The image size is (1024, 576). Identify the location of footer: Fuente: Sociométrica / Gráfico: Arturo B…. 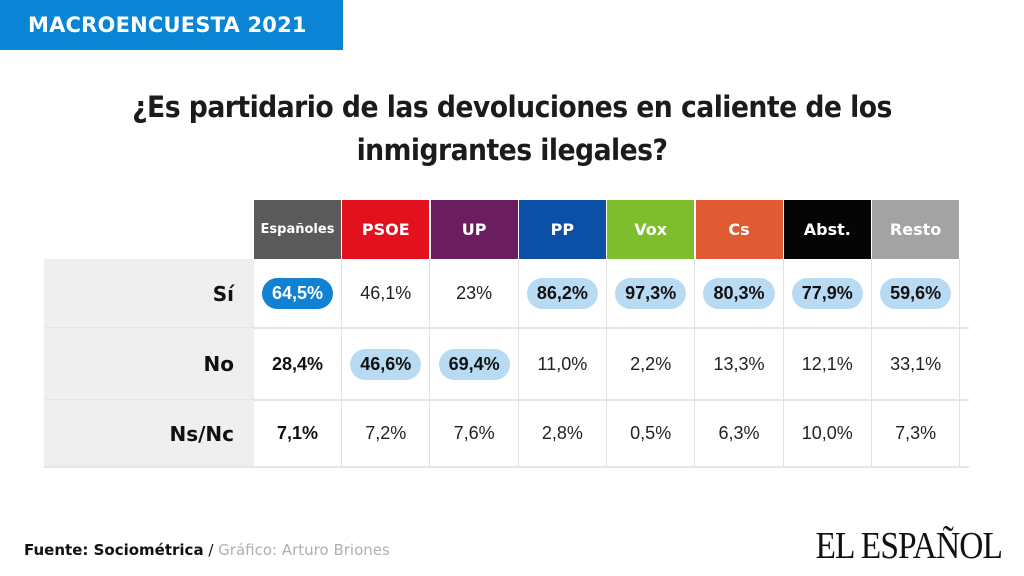
(207, 550).